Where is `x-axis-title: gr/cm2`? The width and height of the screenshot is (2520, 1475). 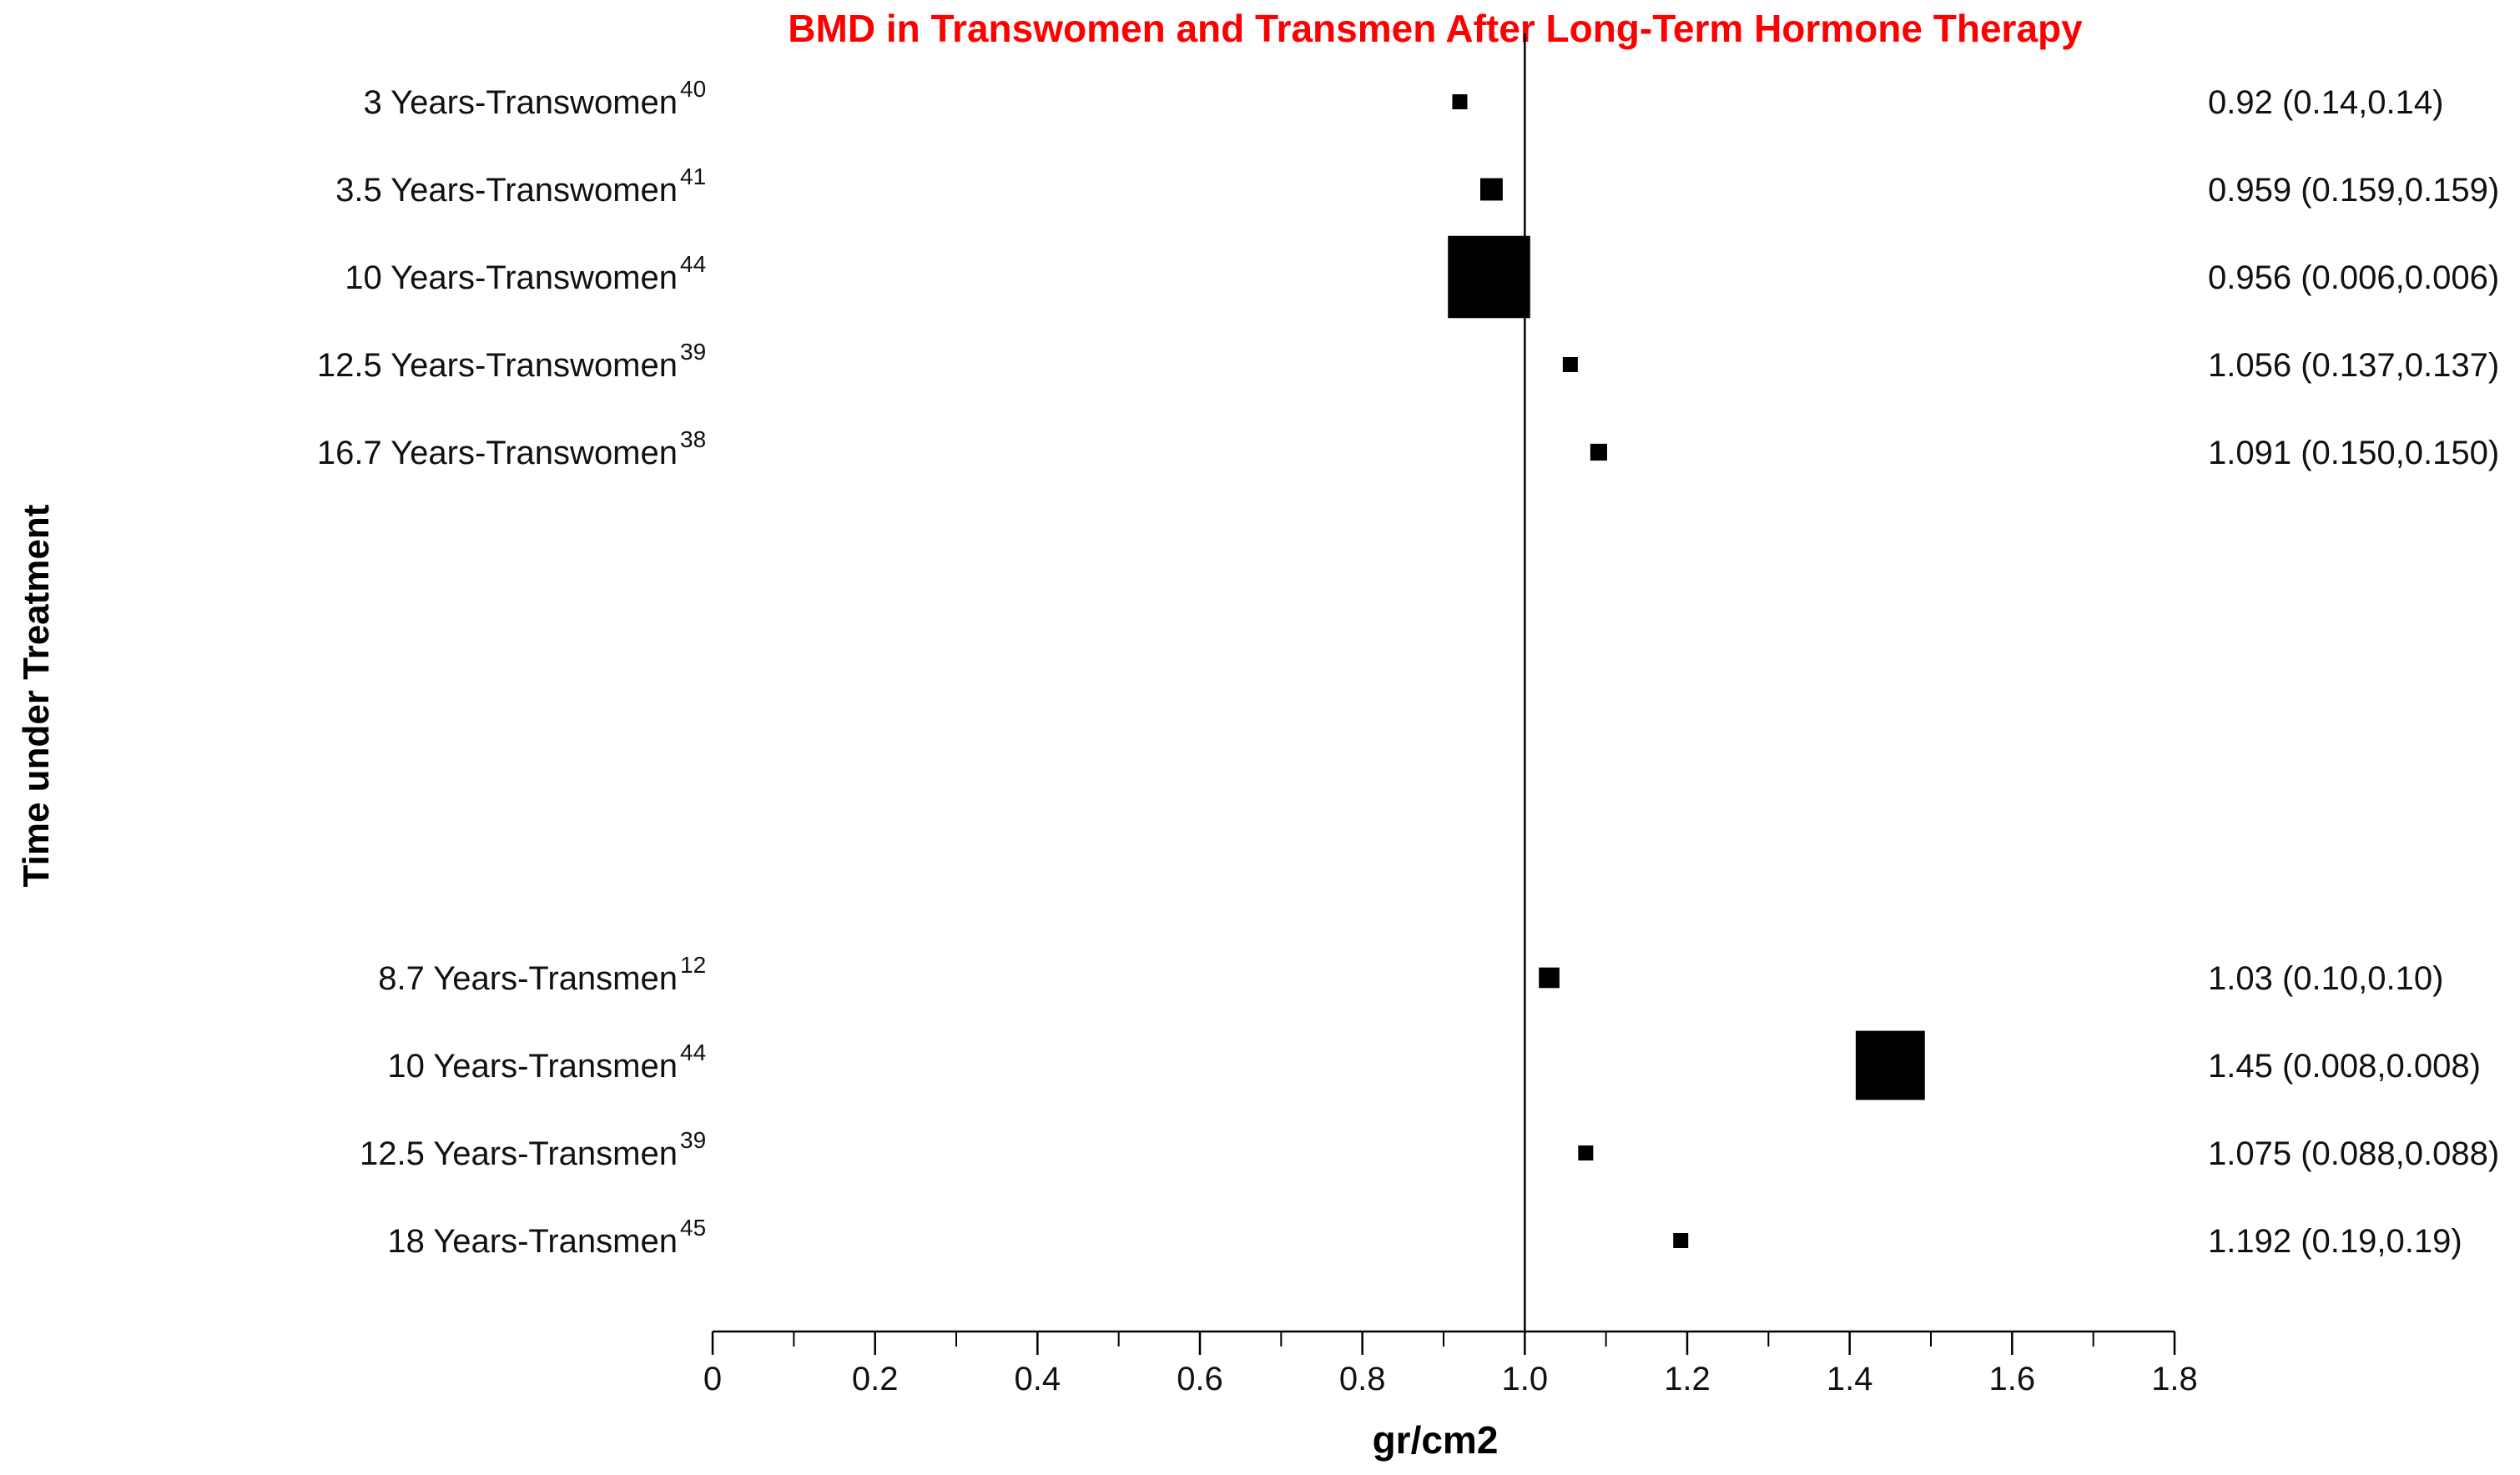
x-axis-title: gr/cm2 is located at coordinates (1436, 1440).